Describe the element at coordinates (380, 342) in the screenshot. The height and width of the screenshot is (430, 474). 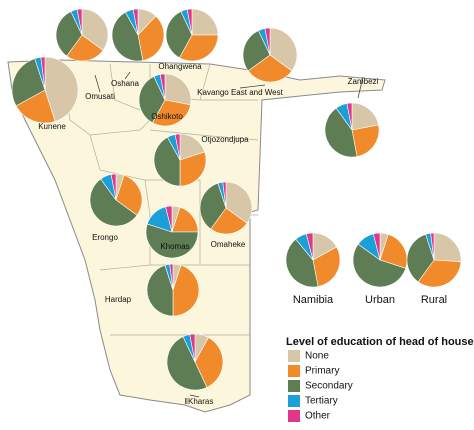
I see `legend-title: Level of education of head of household` at that location.